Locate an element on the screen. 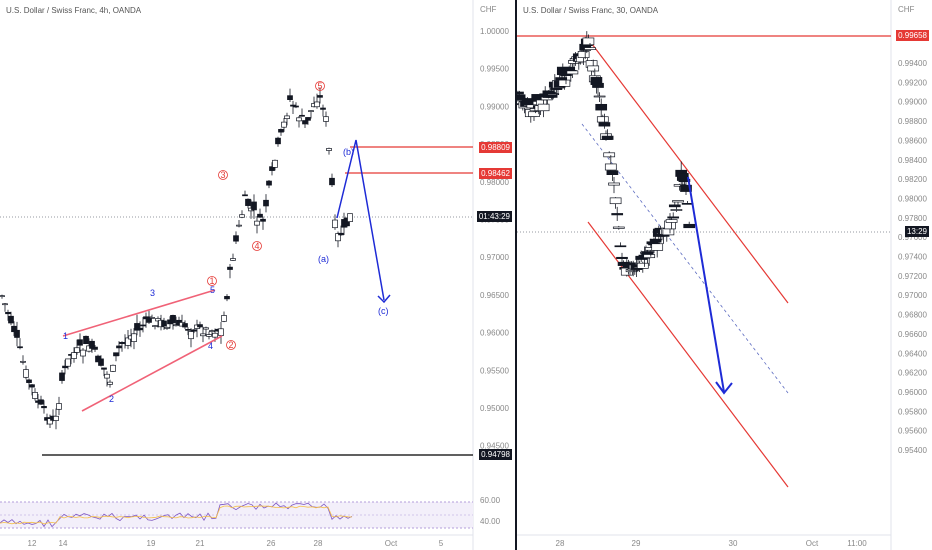  pane-divider is located at coordinates (516, 275).